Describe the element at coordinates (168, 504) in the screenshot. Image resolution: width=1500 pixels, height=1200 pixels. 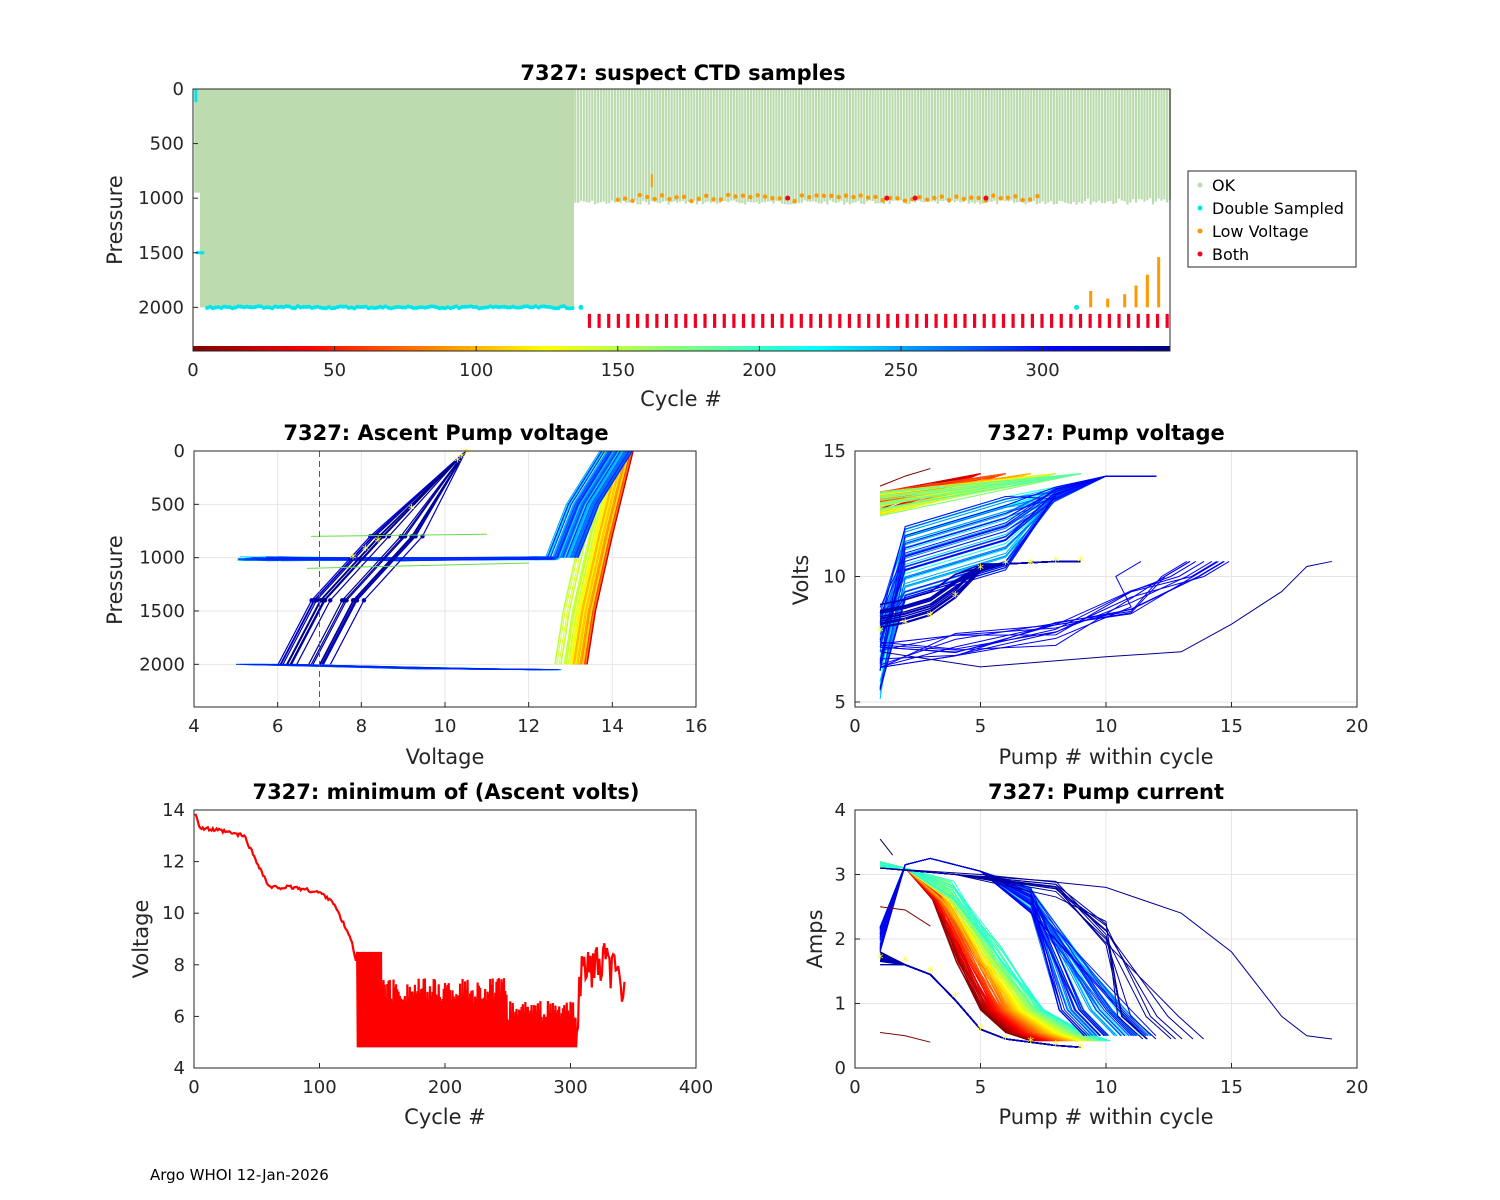
I see `y-tick-label: 500` at that location.